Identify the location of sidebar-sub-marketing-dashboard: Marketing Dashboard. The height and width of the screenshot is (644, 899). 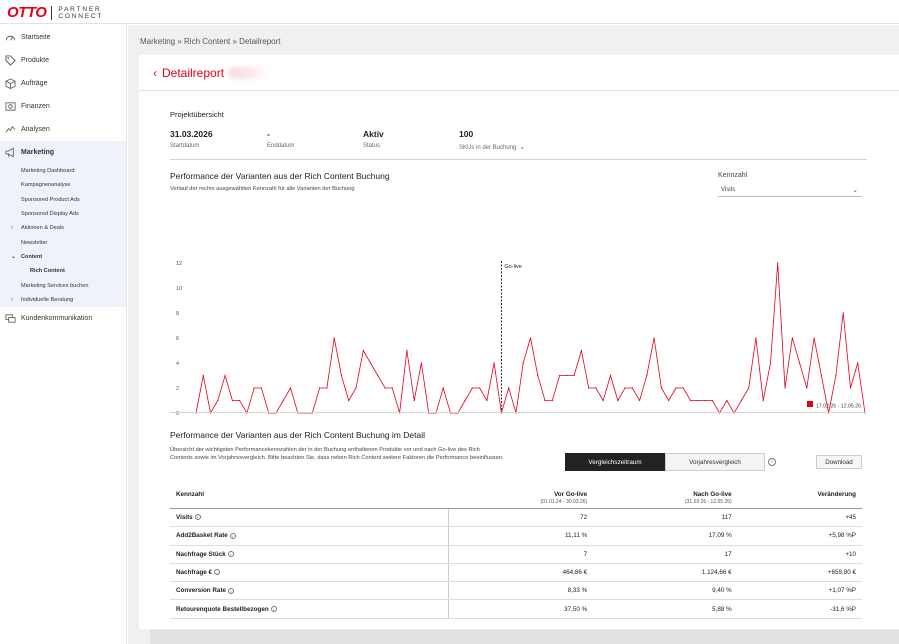
(48, 171).